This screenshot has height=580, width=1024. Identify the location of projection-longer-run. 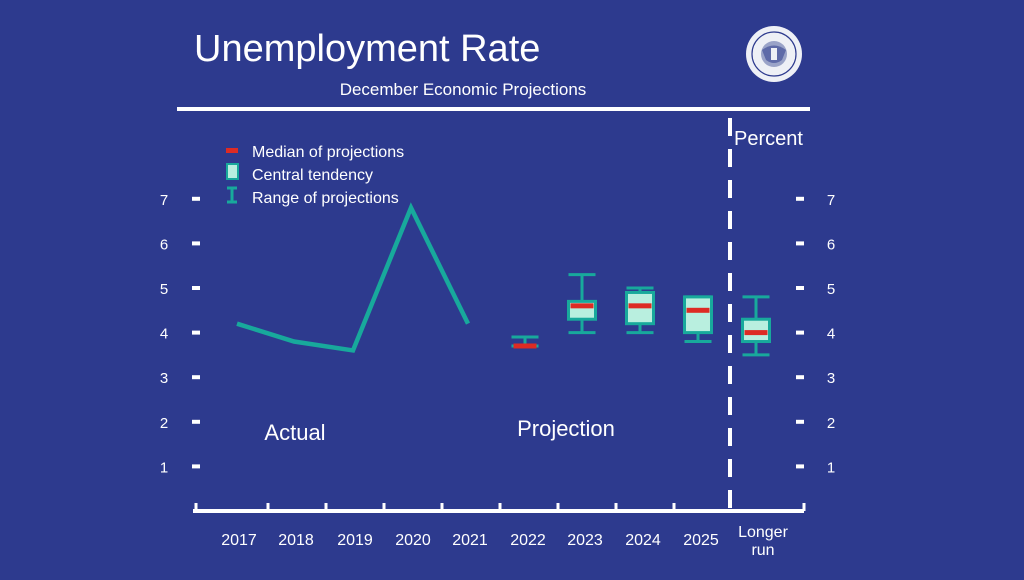
(756, 326).